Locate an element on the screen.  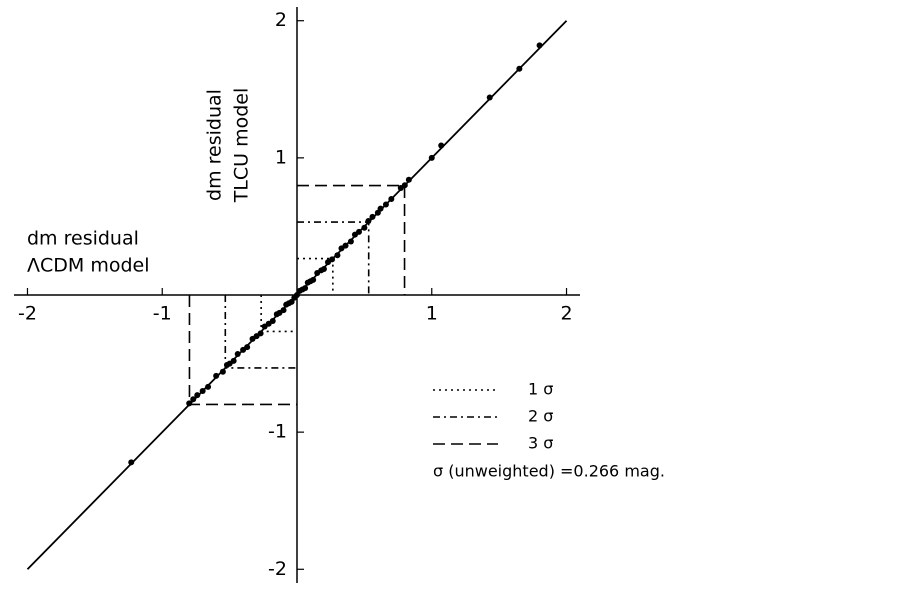
legend-label: 1 σ is located at coordinates (540, 389).